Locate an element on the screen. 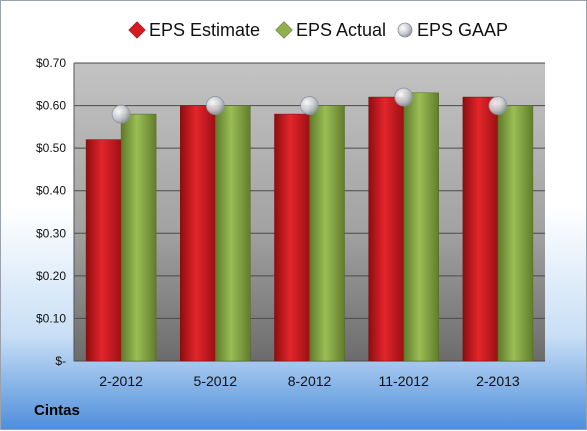 The image size is (587, 431). legend-label: EPS Actual is located at coordinates (341, 30).